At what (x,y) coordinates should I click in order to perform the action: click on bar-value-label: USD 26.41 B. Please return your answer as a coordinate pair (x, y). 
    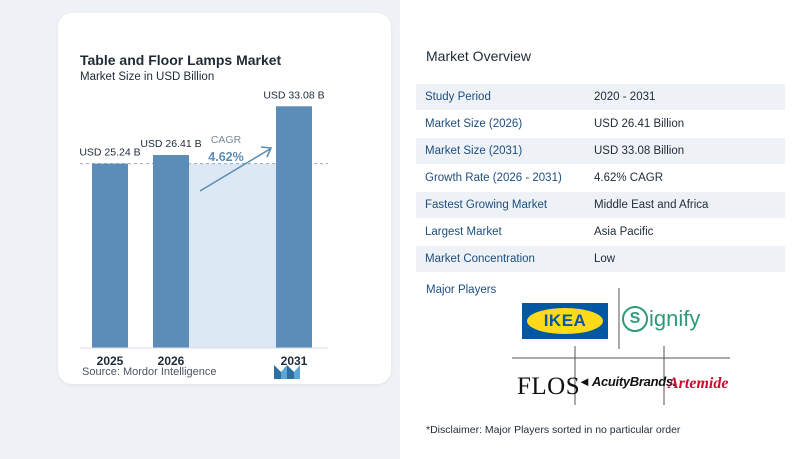
    Looking at the image, I should click on (170, 144).